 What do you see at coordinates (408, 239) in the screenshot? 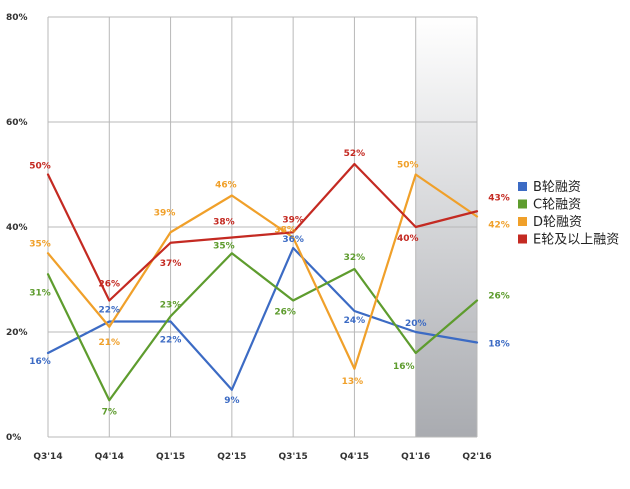
I see `data-label: 40%` at bounding box center [408, 239].